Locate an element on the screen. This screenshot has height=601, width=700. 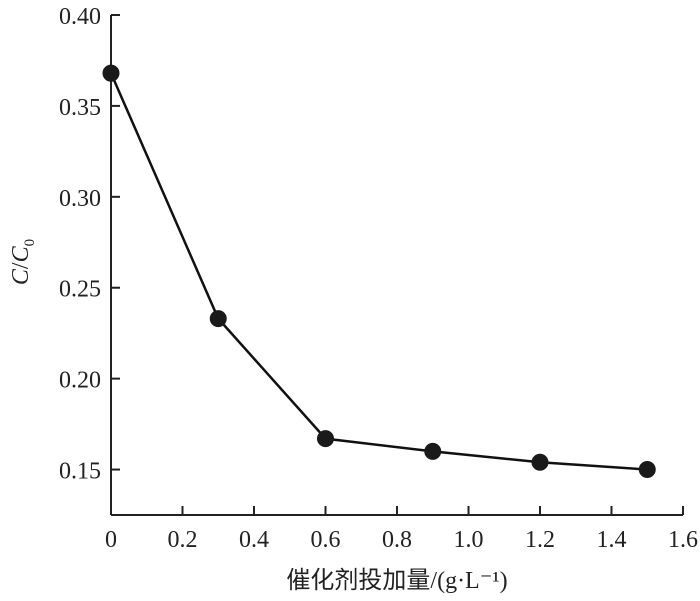
x-tick-label: 0.4 is located at coordinates (254, 540).